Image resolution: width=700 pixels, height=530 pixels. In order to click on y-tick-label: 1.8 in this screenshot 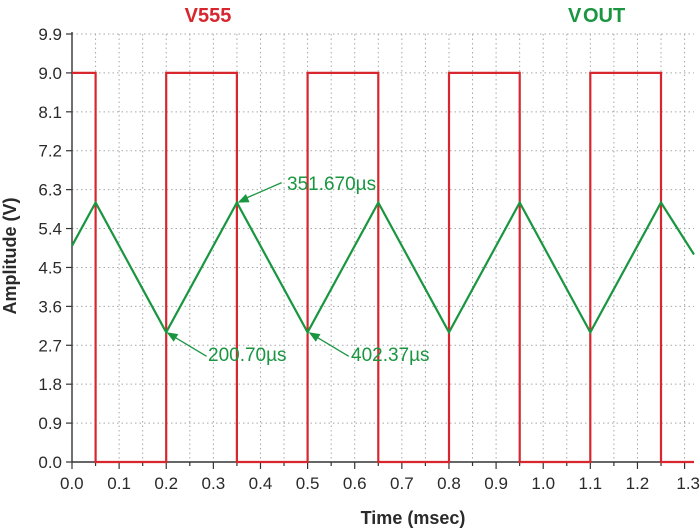, I will do `click(50, 384)`.